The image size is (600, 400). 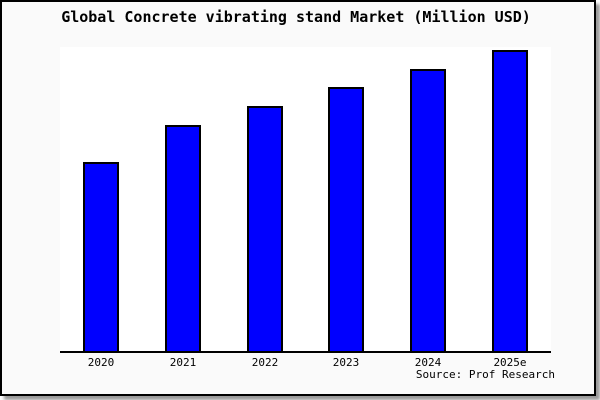 I want to click on x-tick-label-2022: 2022, so click(x=265, y=362).